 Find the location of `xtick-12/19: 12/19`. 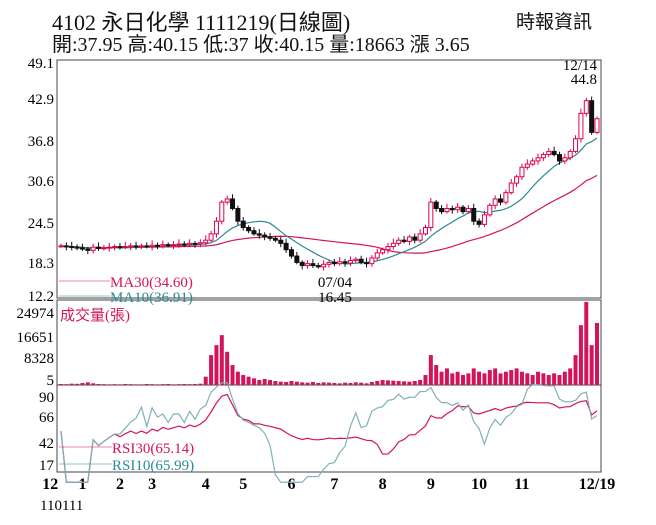

xtick-12/19: 12/19 is located at coordinates (597, 484).